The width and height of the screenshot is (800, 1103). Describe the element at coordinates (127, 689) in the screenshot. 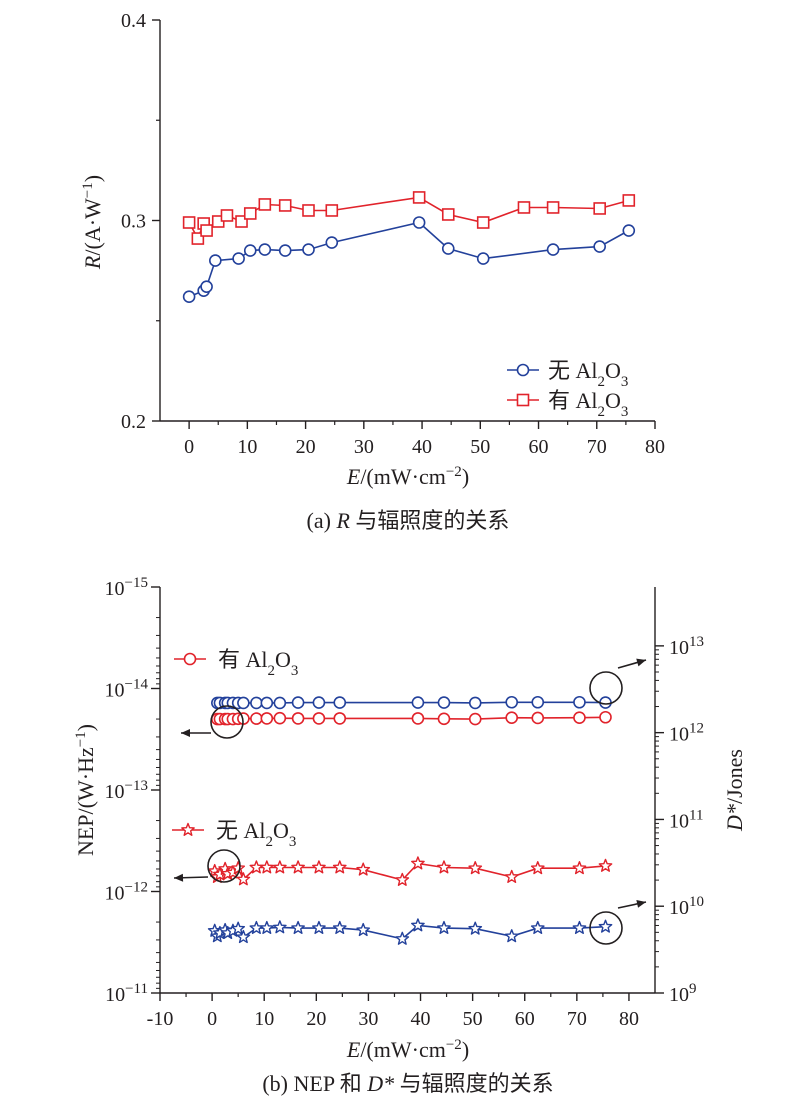

I see `y-tick-label-left: 10−14` at that location.